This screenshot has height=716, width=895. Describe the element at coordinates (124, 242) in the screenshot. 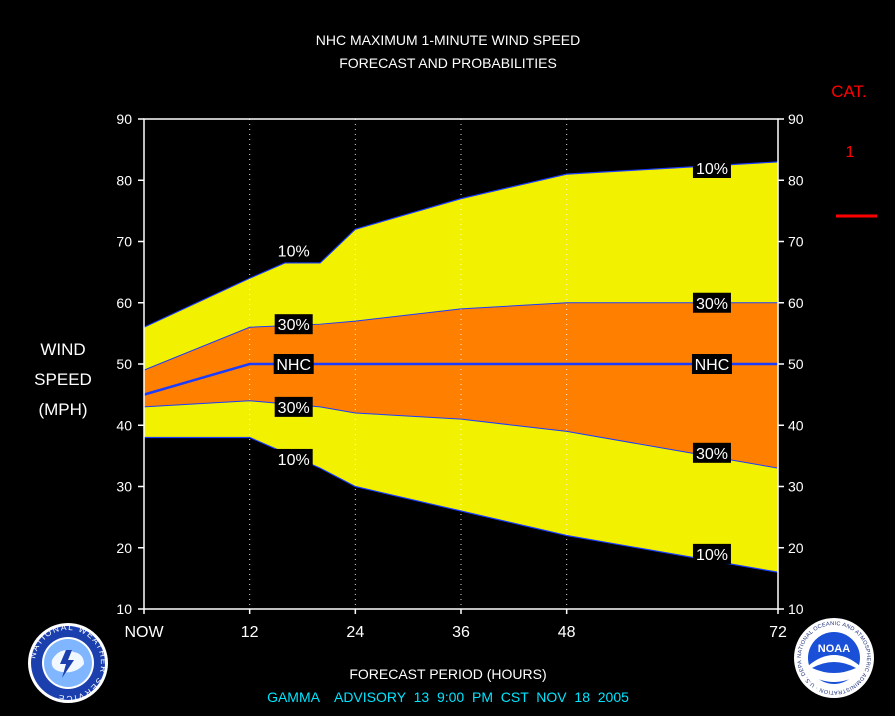

I see `y-tick-label-left: 70` at that location.